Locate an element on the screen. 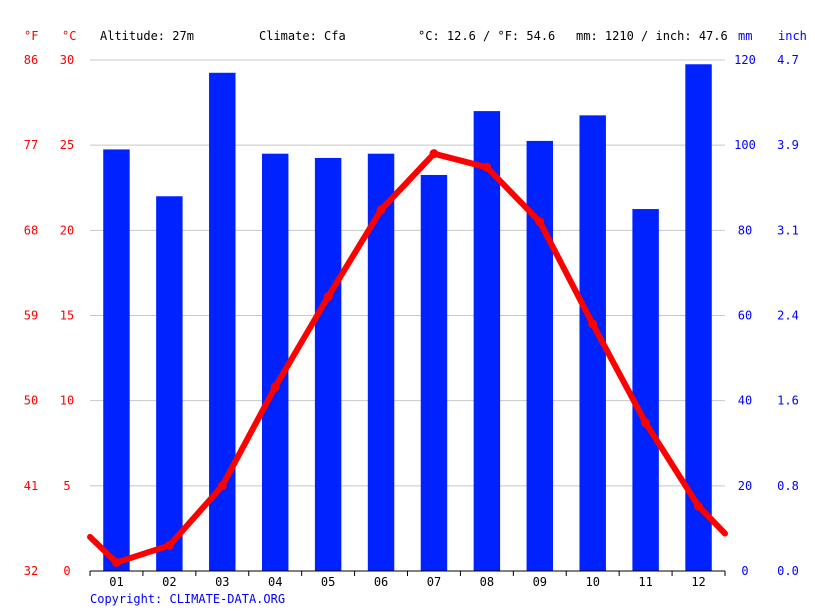 The width and height of the screenshot is (815, 611). y-tick-label-mm: 60 is located at coordinates (745, 316).